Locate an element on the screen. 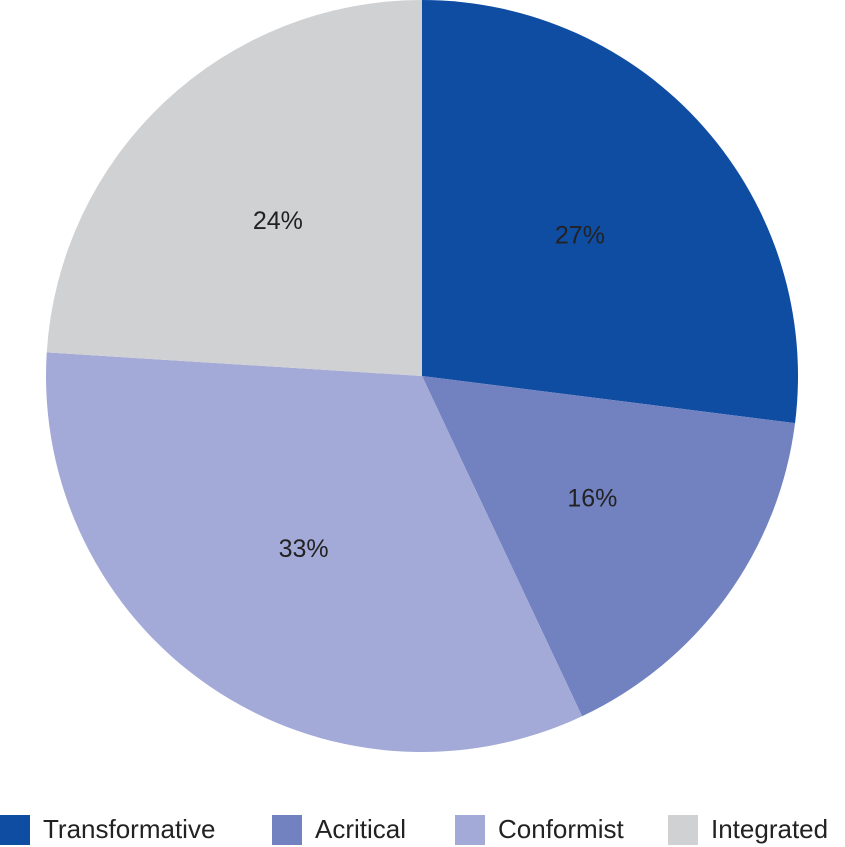  legend-label: Integrated is located at coordinates (769, 829).